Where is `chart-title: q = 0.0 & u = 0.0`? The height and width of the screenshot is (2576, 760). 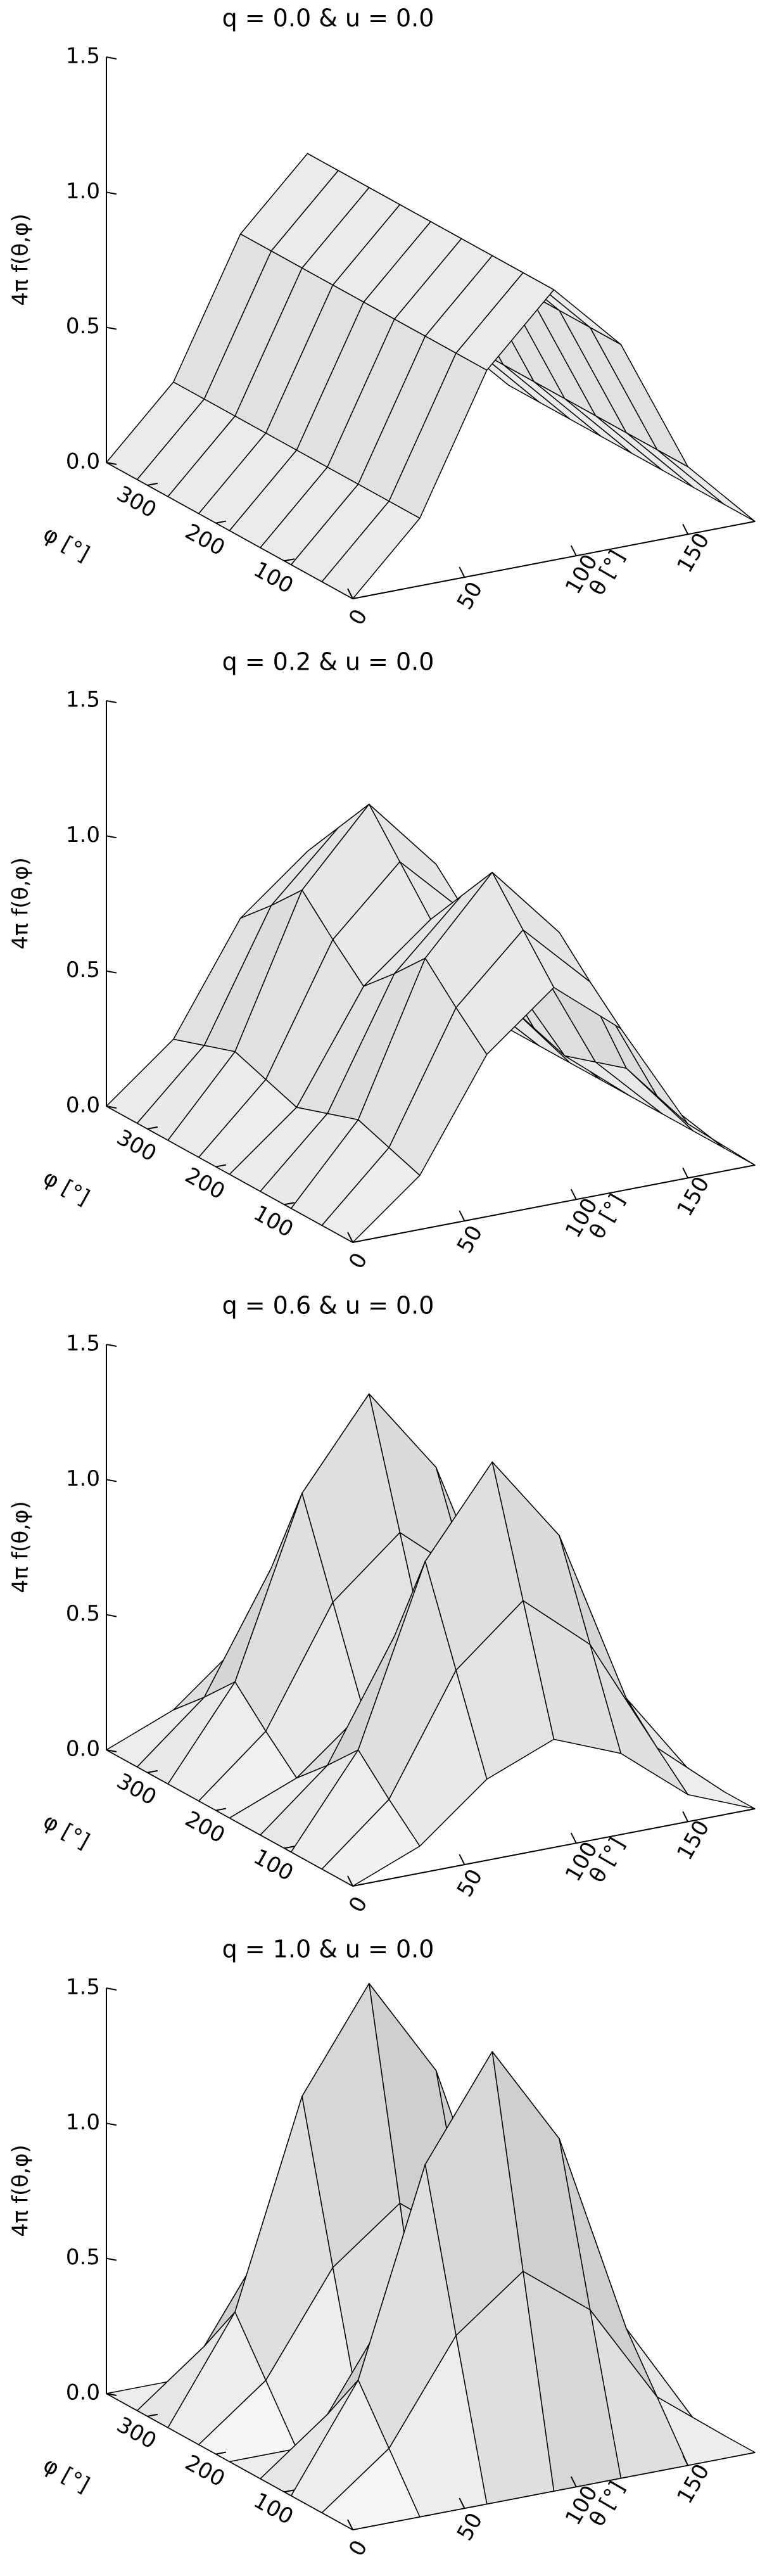
chart-title: q = 0.0 & u = 0.0 is located at coordinates (328, 18).